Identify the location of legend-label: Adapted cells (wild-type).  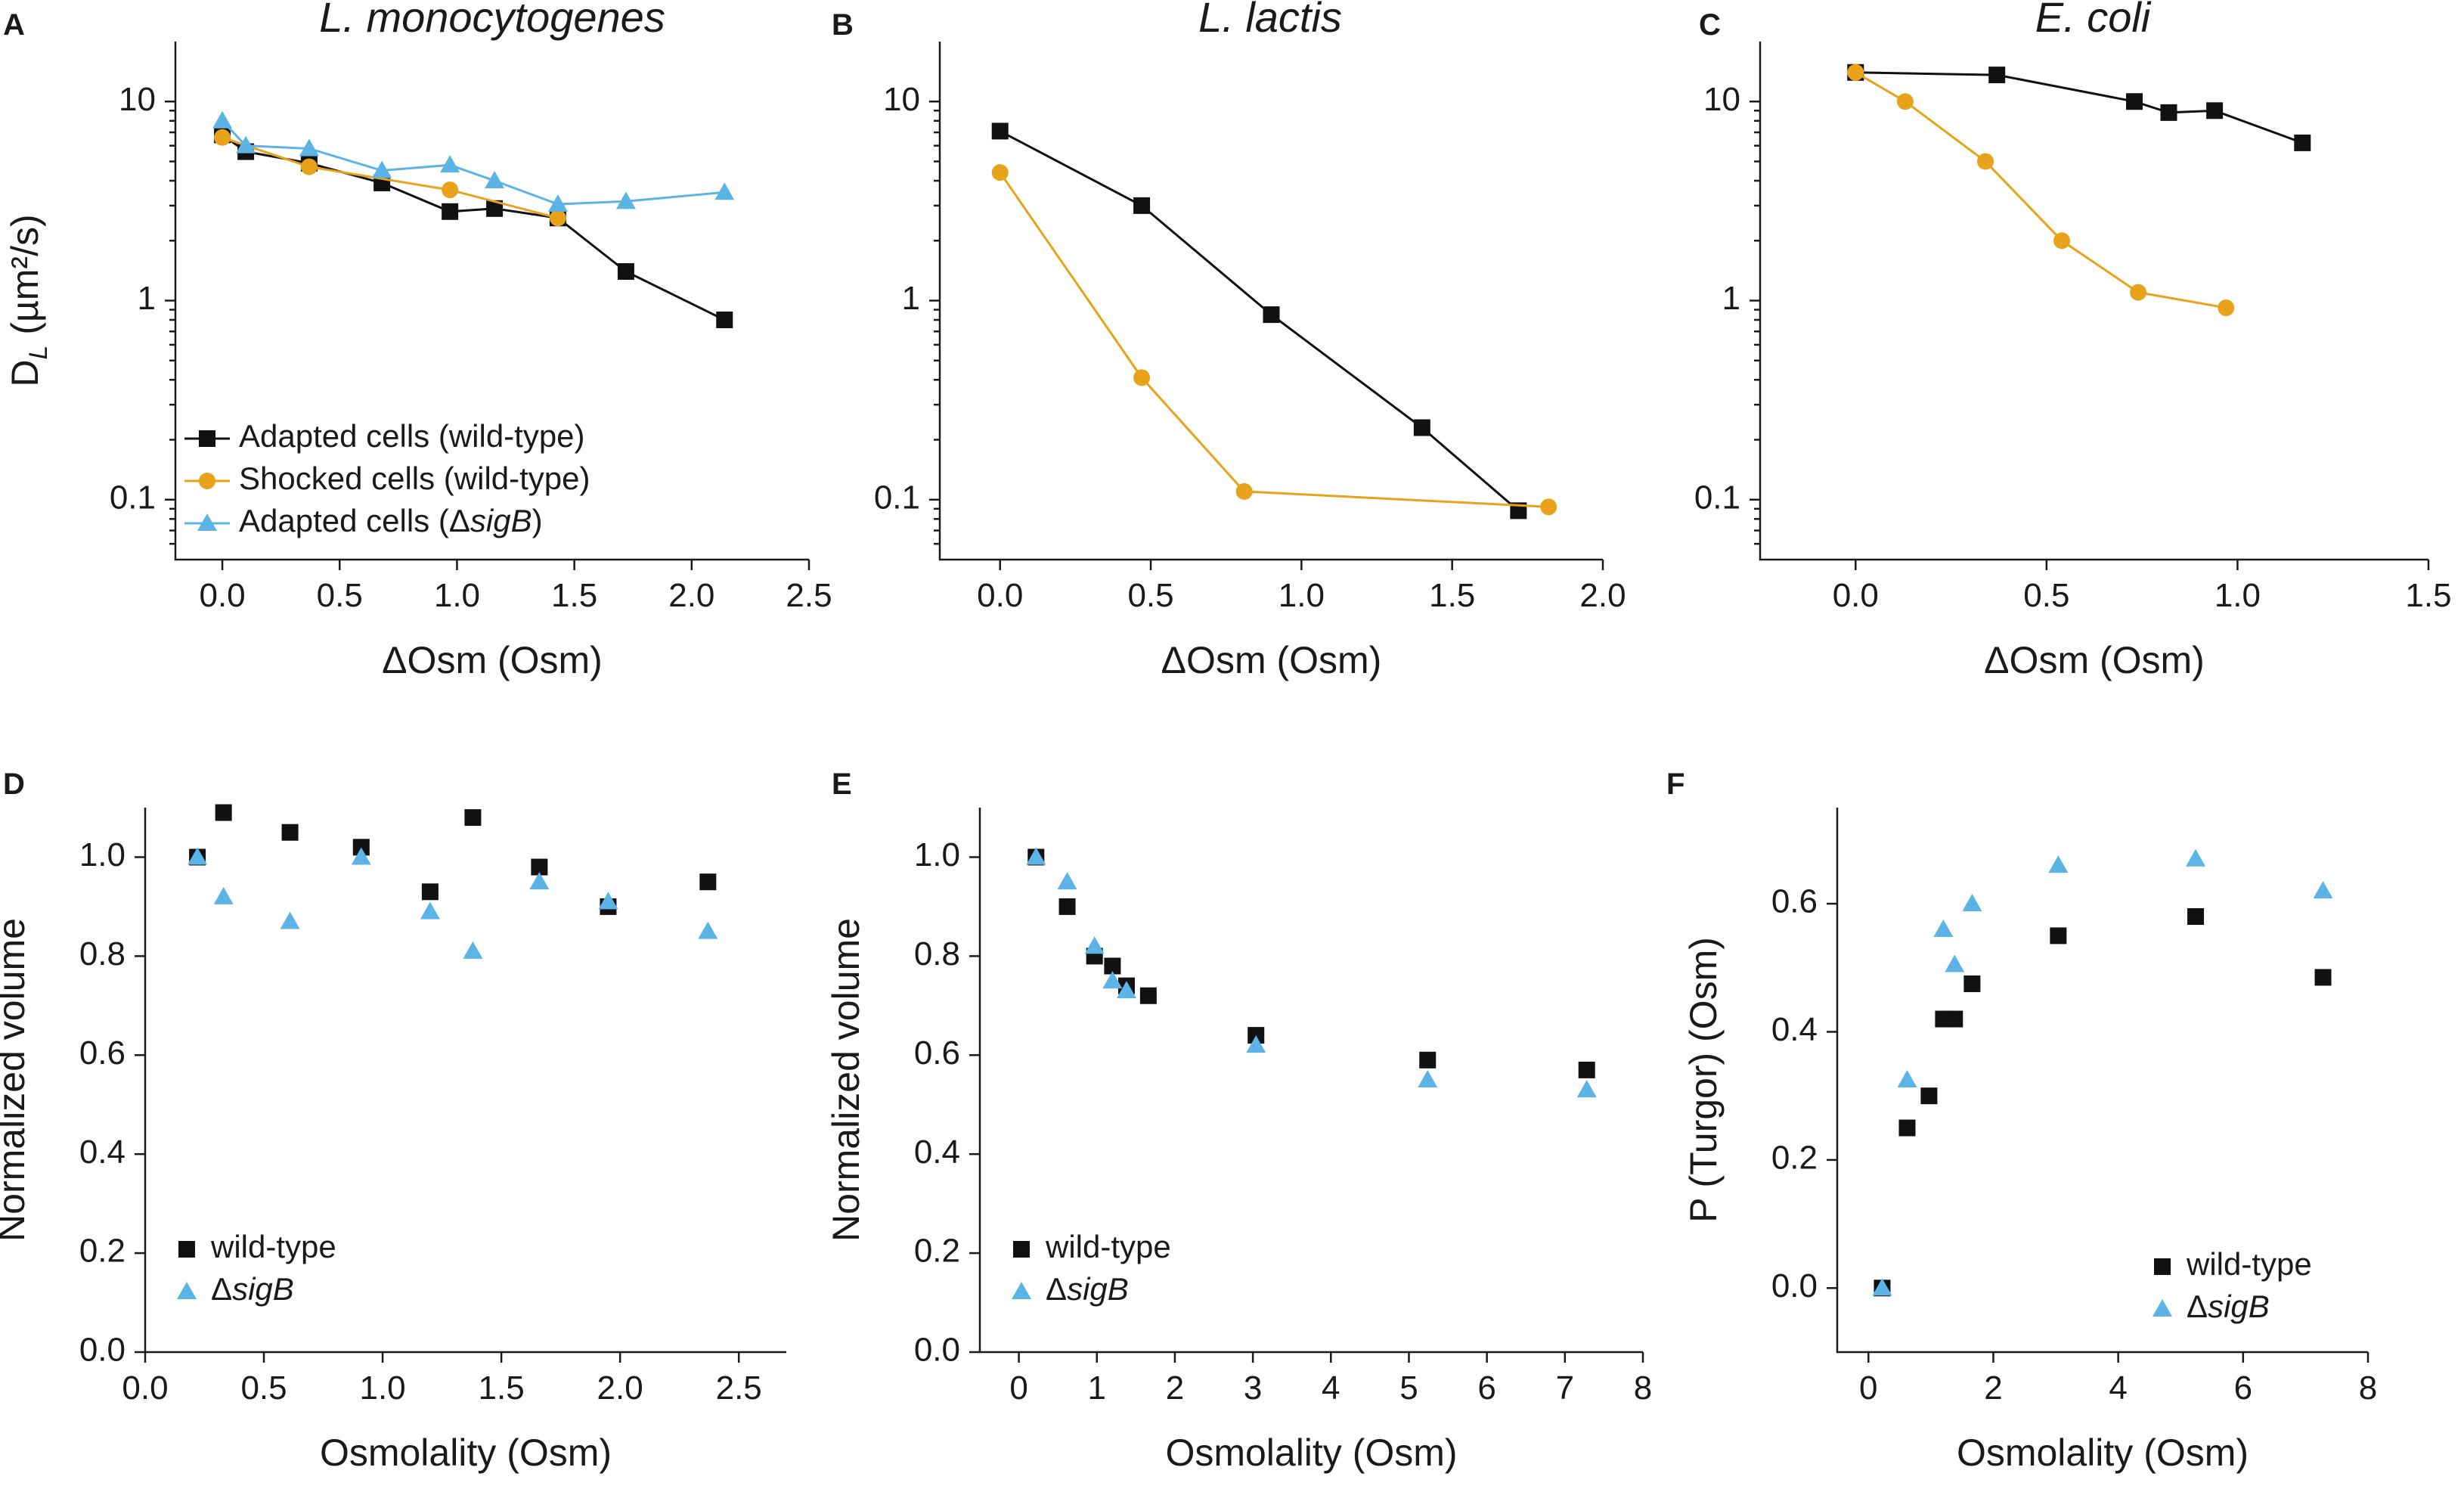
(412, 436).